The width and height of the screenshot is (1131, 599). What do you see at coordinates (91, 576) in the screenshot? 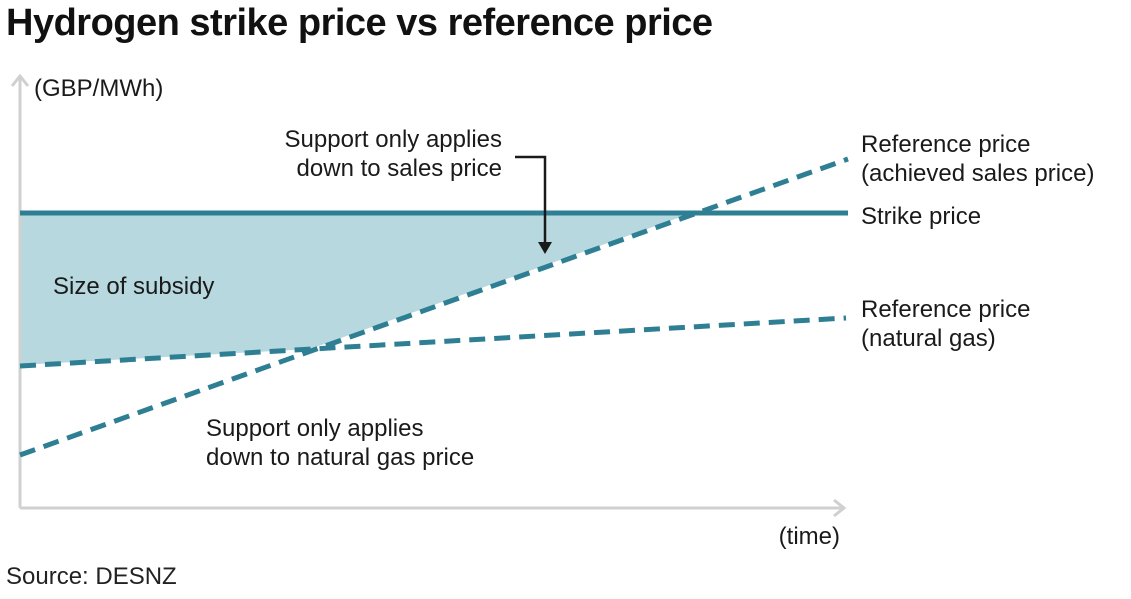
I see `source-note: Source: DESNZ` at bounding box center [91, 576].